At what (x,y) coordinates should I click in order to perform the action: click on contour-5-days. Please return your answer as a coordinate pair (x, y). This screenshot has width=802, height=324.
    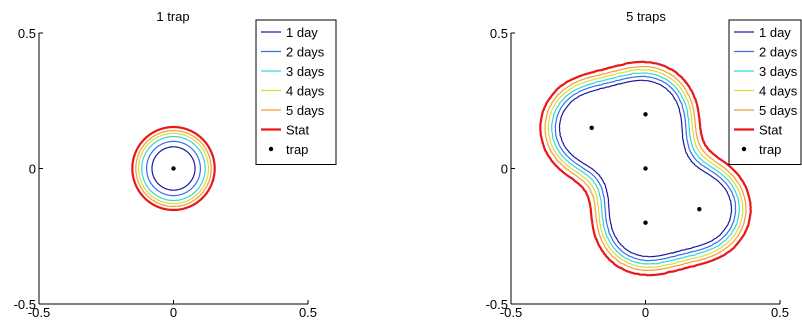
    Looking at the image, I should click on (173, 168).